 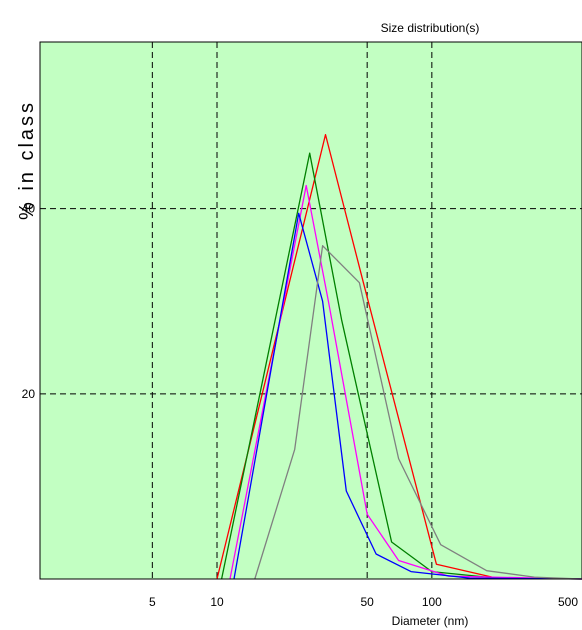 I want to click on x-tick-label: 100, so click(x=432, y=602).